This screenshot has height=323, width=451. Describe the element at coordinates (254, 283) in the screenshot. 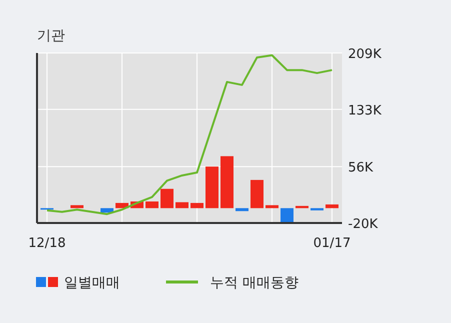

I see `legend-label: 누적 매매동향` at that location.